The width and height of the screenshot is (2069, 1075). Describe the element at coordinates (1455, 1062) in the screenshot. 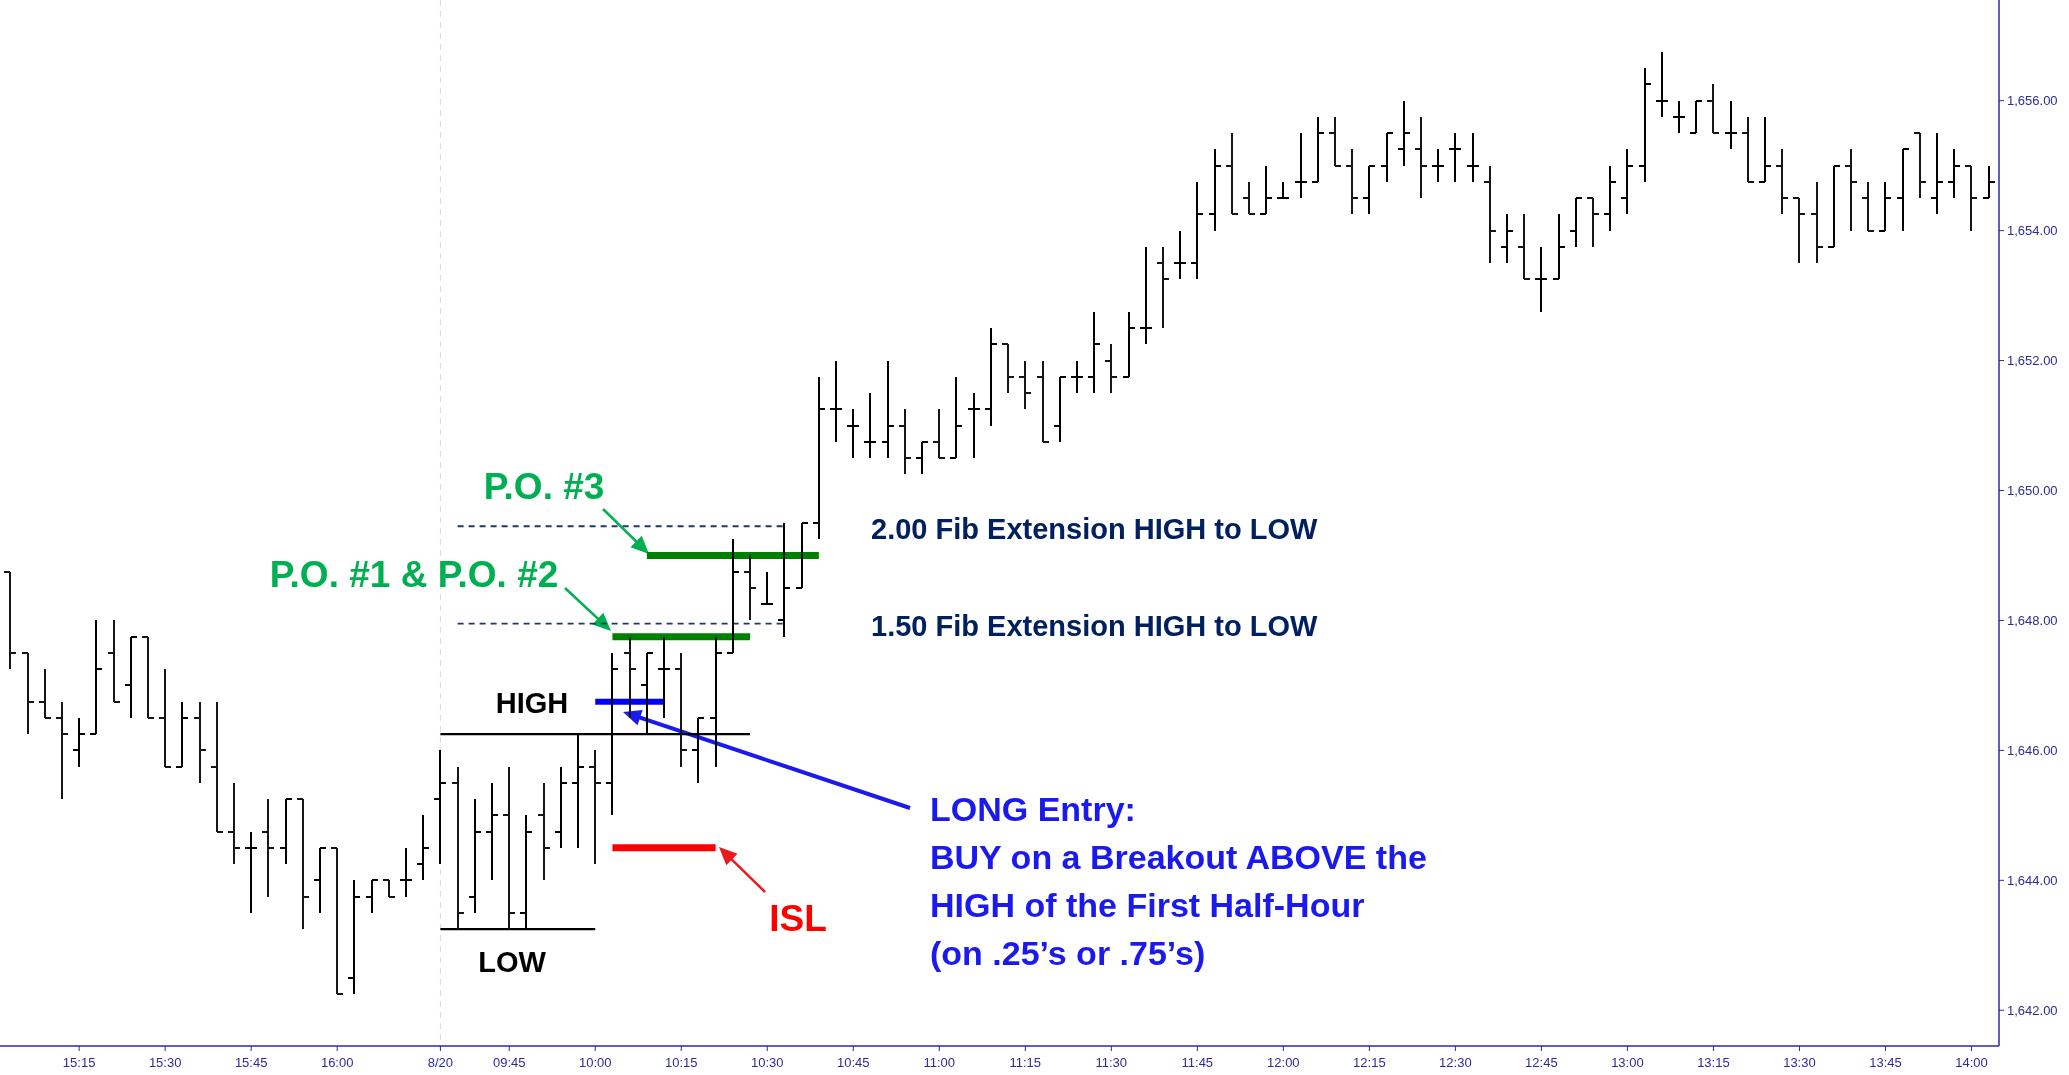

I see `x-tick-label: 12:30` at that location.